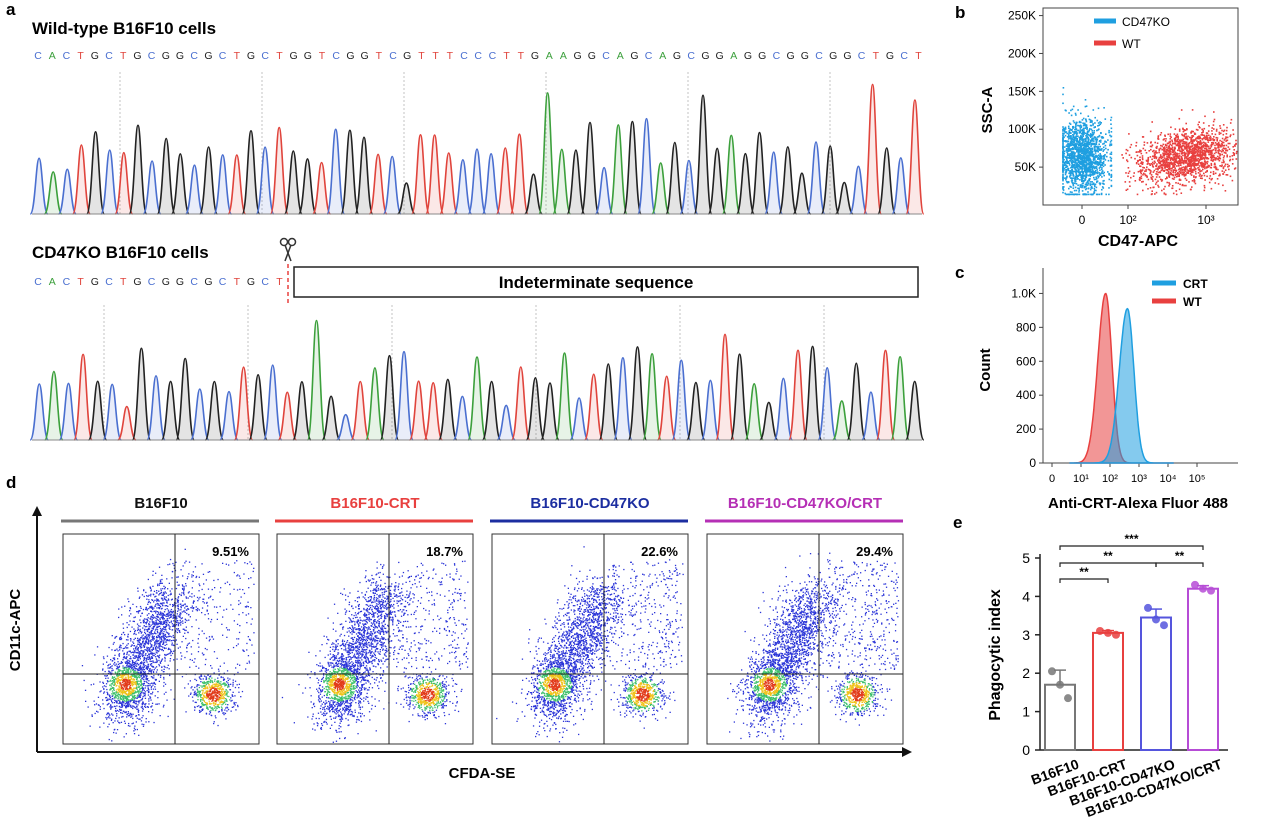  I want to click on b-x-tick-label: 10², so click(1127, 220).